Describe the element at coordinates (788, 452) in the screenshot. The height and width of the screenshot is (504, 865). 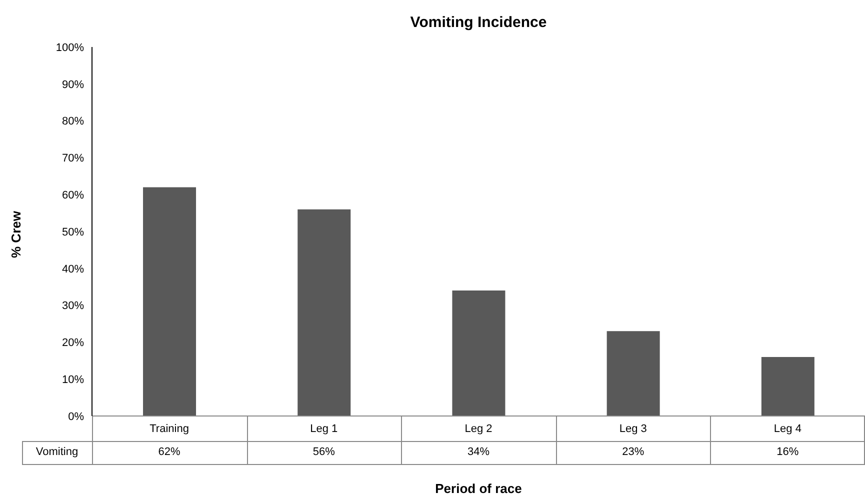
I see `data-label: 16%` at that location.